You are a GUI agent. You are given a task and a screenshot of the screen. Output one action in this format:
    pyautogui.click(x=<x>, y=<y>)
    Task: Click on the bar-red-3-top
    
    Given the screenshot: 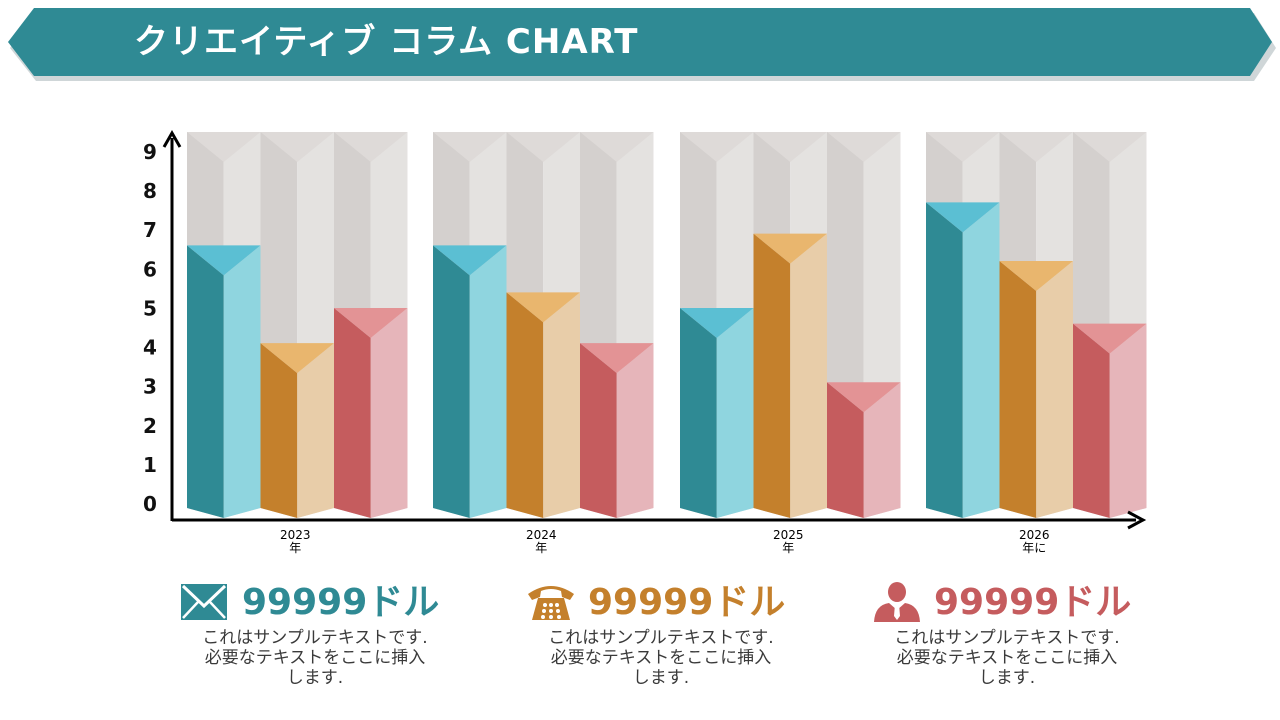 What is the action you would take?
    pyautogui.click(x=1110, y=338)
    